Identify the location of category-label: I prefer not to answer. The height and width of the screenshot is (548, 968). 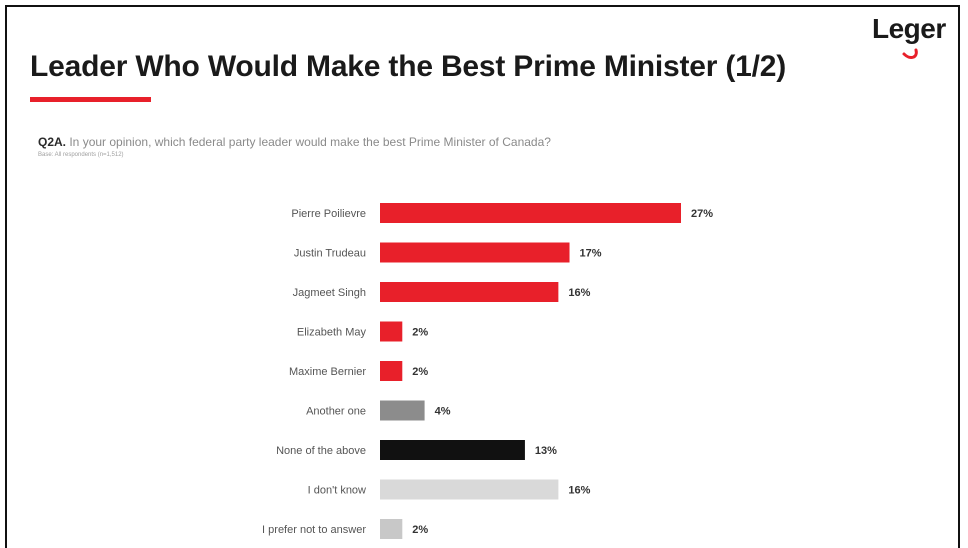
(314, 530).